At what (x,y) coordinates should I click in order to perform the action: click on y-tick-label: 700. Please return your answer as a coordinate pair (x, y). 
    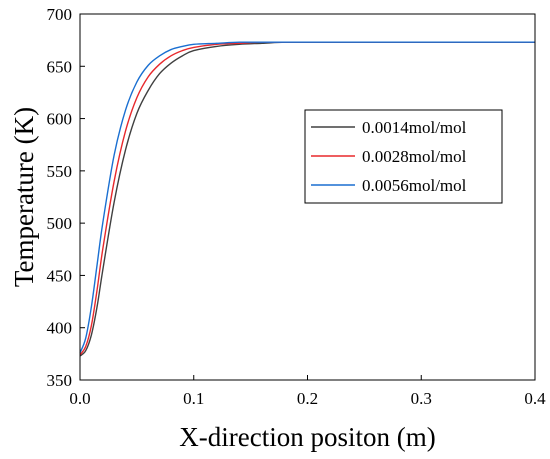
    Looking at the image, I should click on (60, 14).